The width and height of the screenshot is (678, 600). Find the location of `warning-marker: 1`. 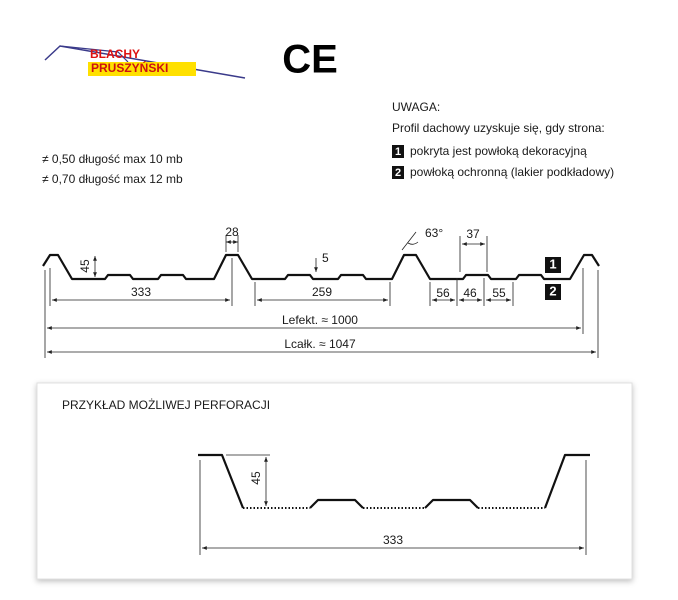

warning-marker: 1 is located at coordinates (398, 152).